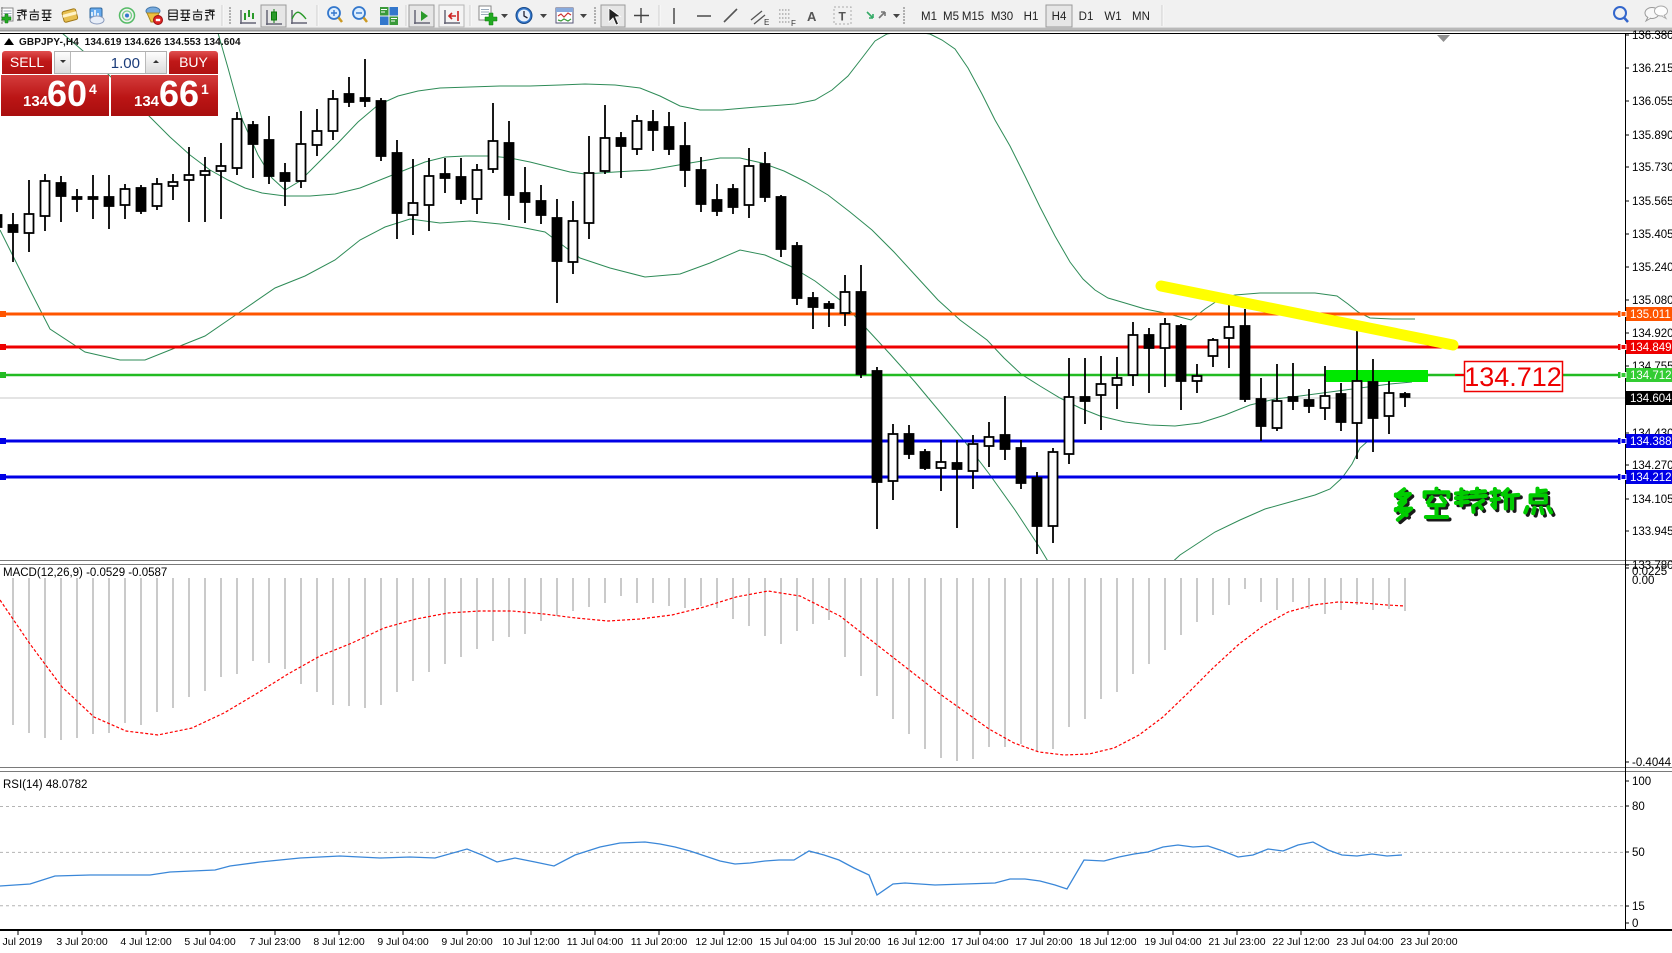 This screenshot has width=1672, height=953. I want to click on svg-text: F, so click(793, 23).